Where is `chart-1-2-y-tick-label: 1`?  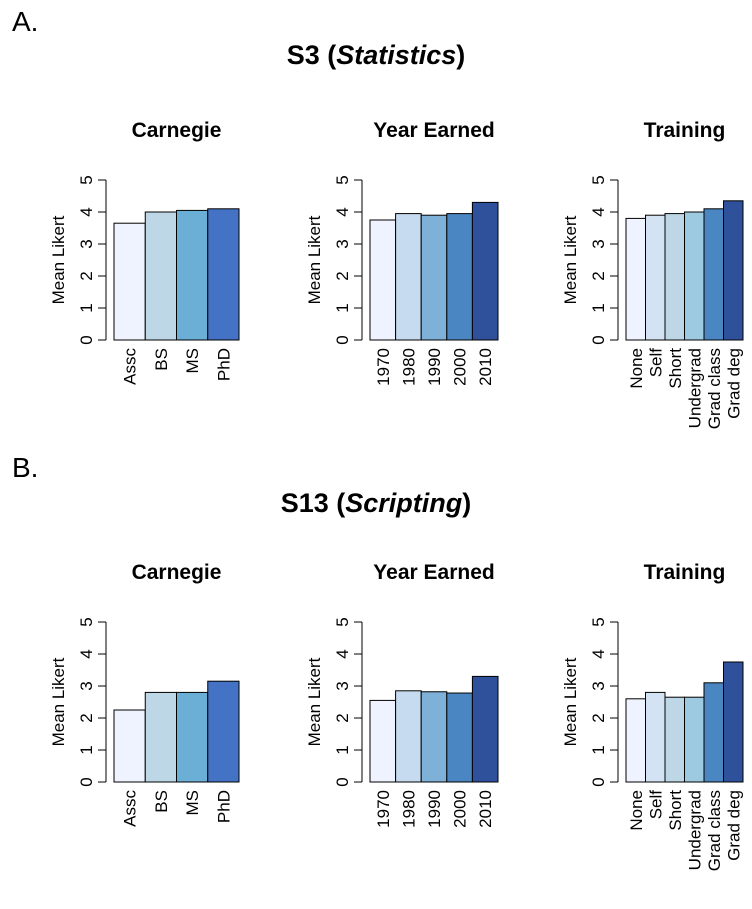
chart-1-2-y-tick-label: 1 is located at coordinates (598, 749).